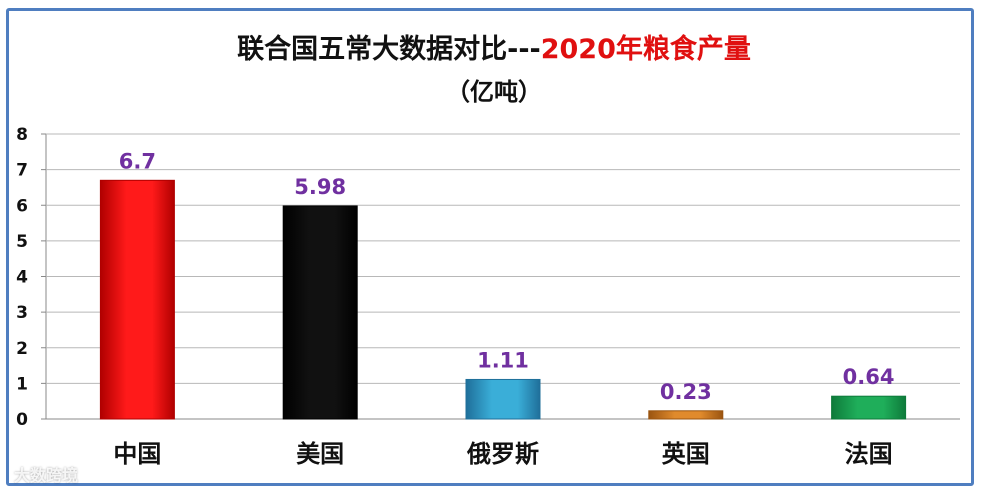 This screenshot has height=494, width=987. I want to click on category-label-2: 俄罗斯, so click(502, 454).